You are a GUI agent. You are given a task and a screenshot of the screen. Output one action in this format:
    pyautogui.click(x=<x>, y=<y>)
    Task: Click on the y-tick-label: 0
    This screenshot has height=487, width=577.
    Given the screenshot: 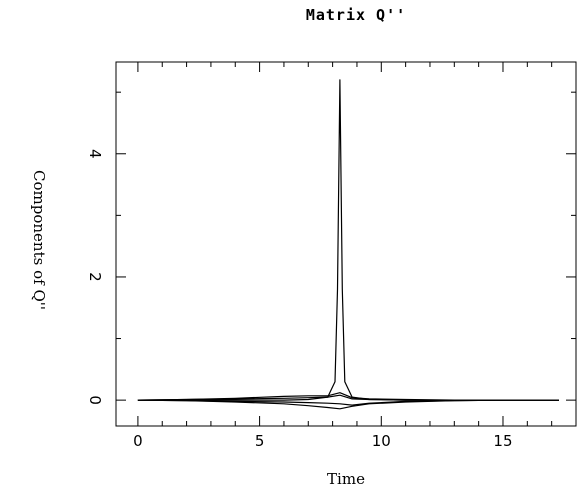 What is the action you would take?
    pyautogui.click(x=95, y=400)
    